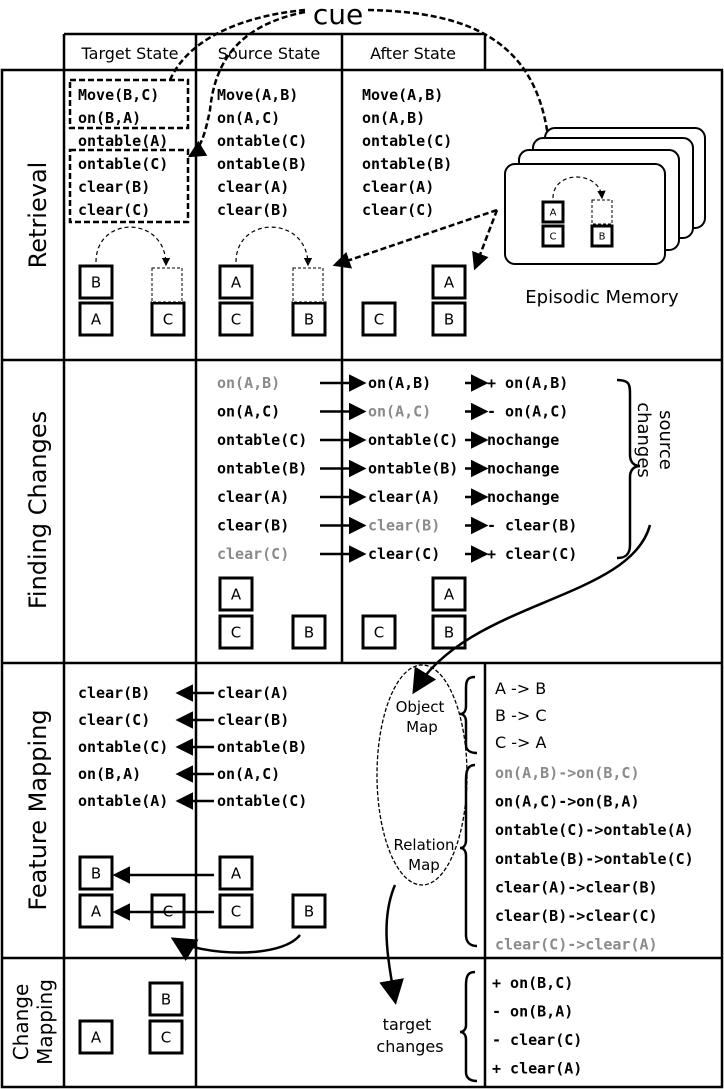  I want to click on source-state-fact: ontable(C), so click(262, 141).